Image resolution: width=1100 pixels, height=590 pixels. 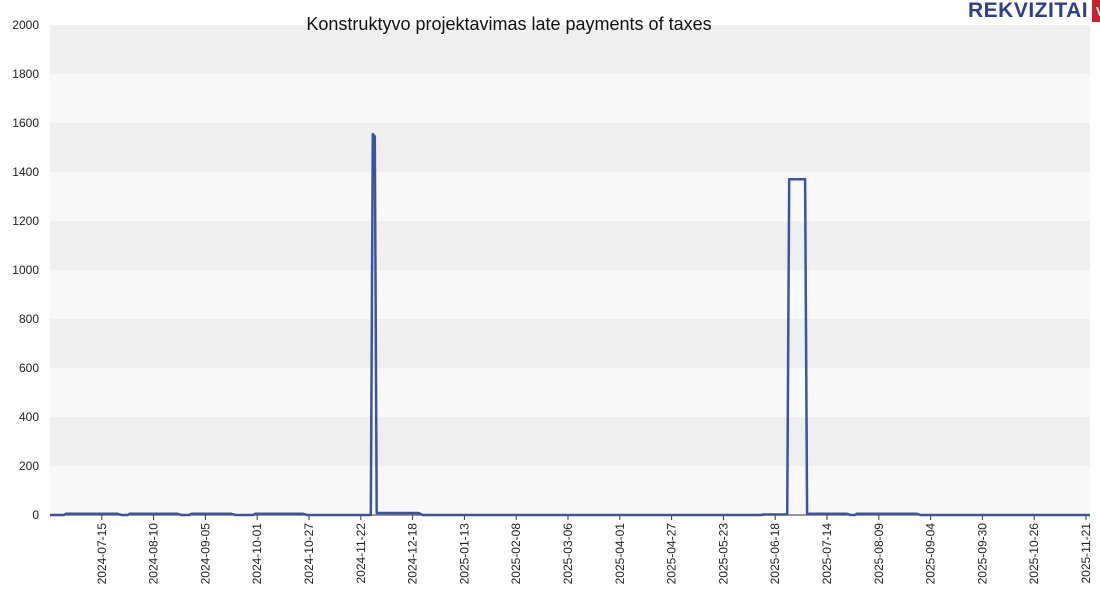 I want to click on rekvizitai-logo: REKVIZITAI VŽ, so click(x=1034, y=11).